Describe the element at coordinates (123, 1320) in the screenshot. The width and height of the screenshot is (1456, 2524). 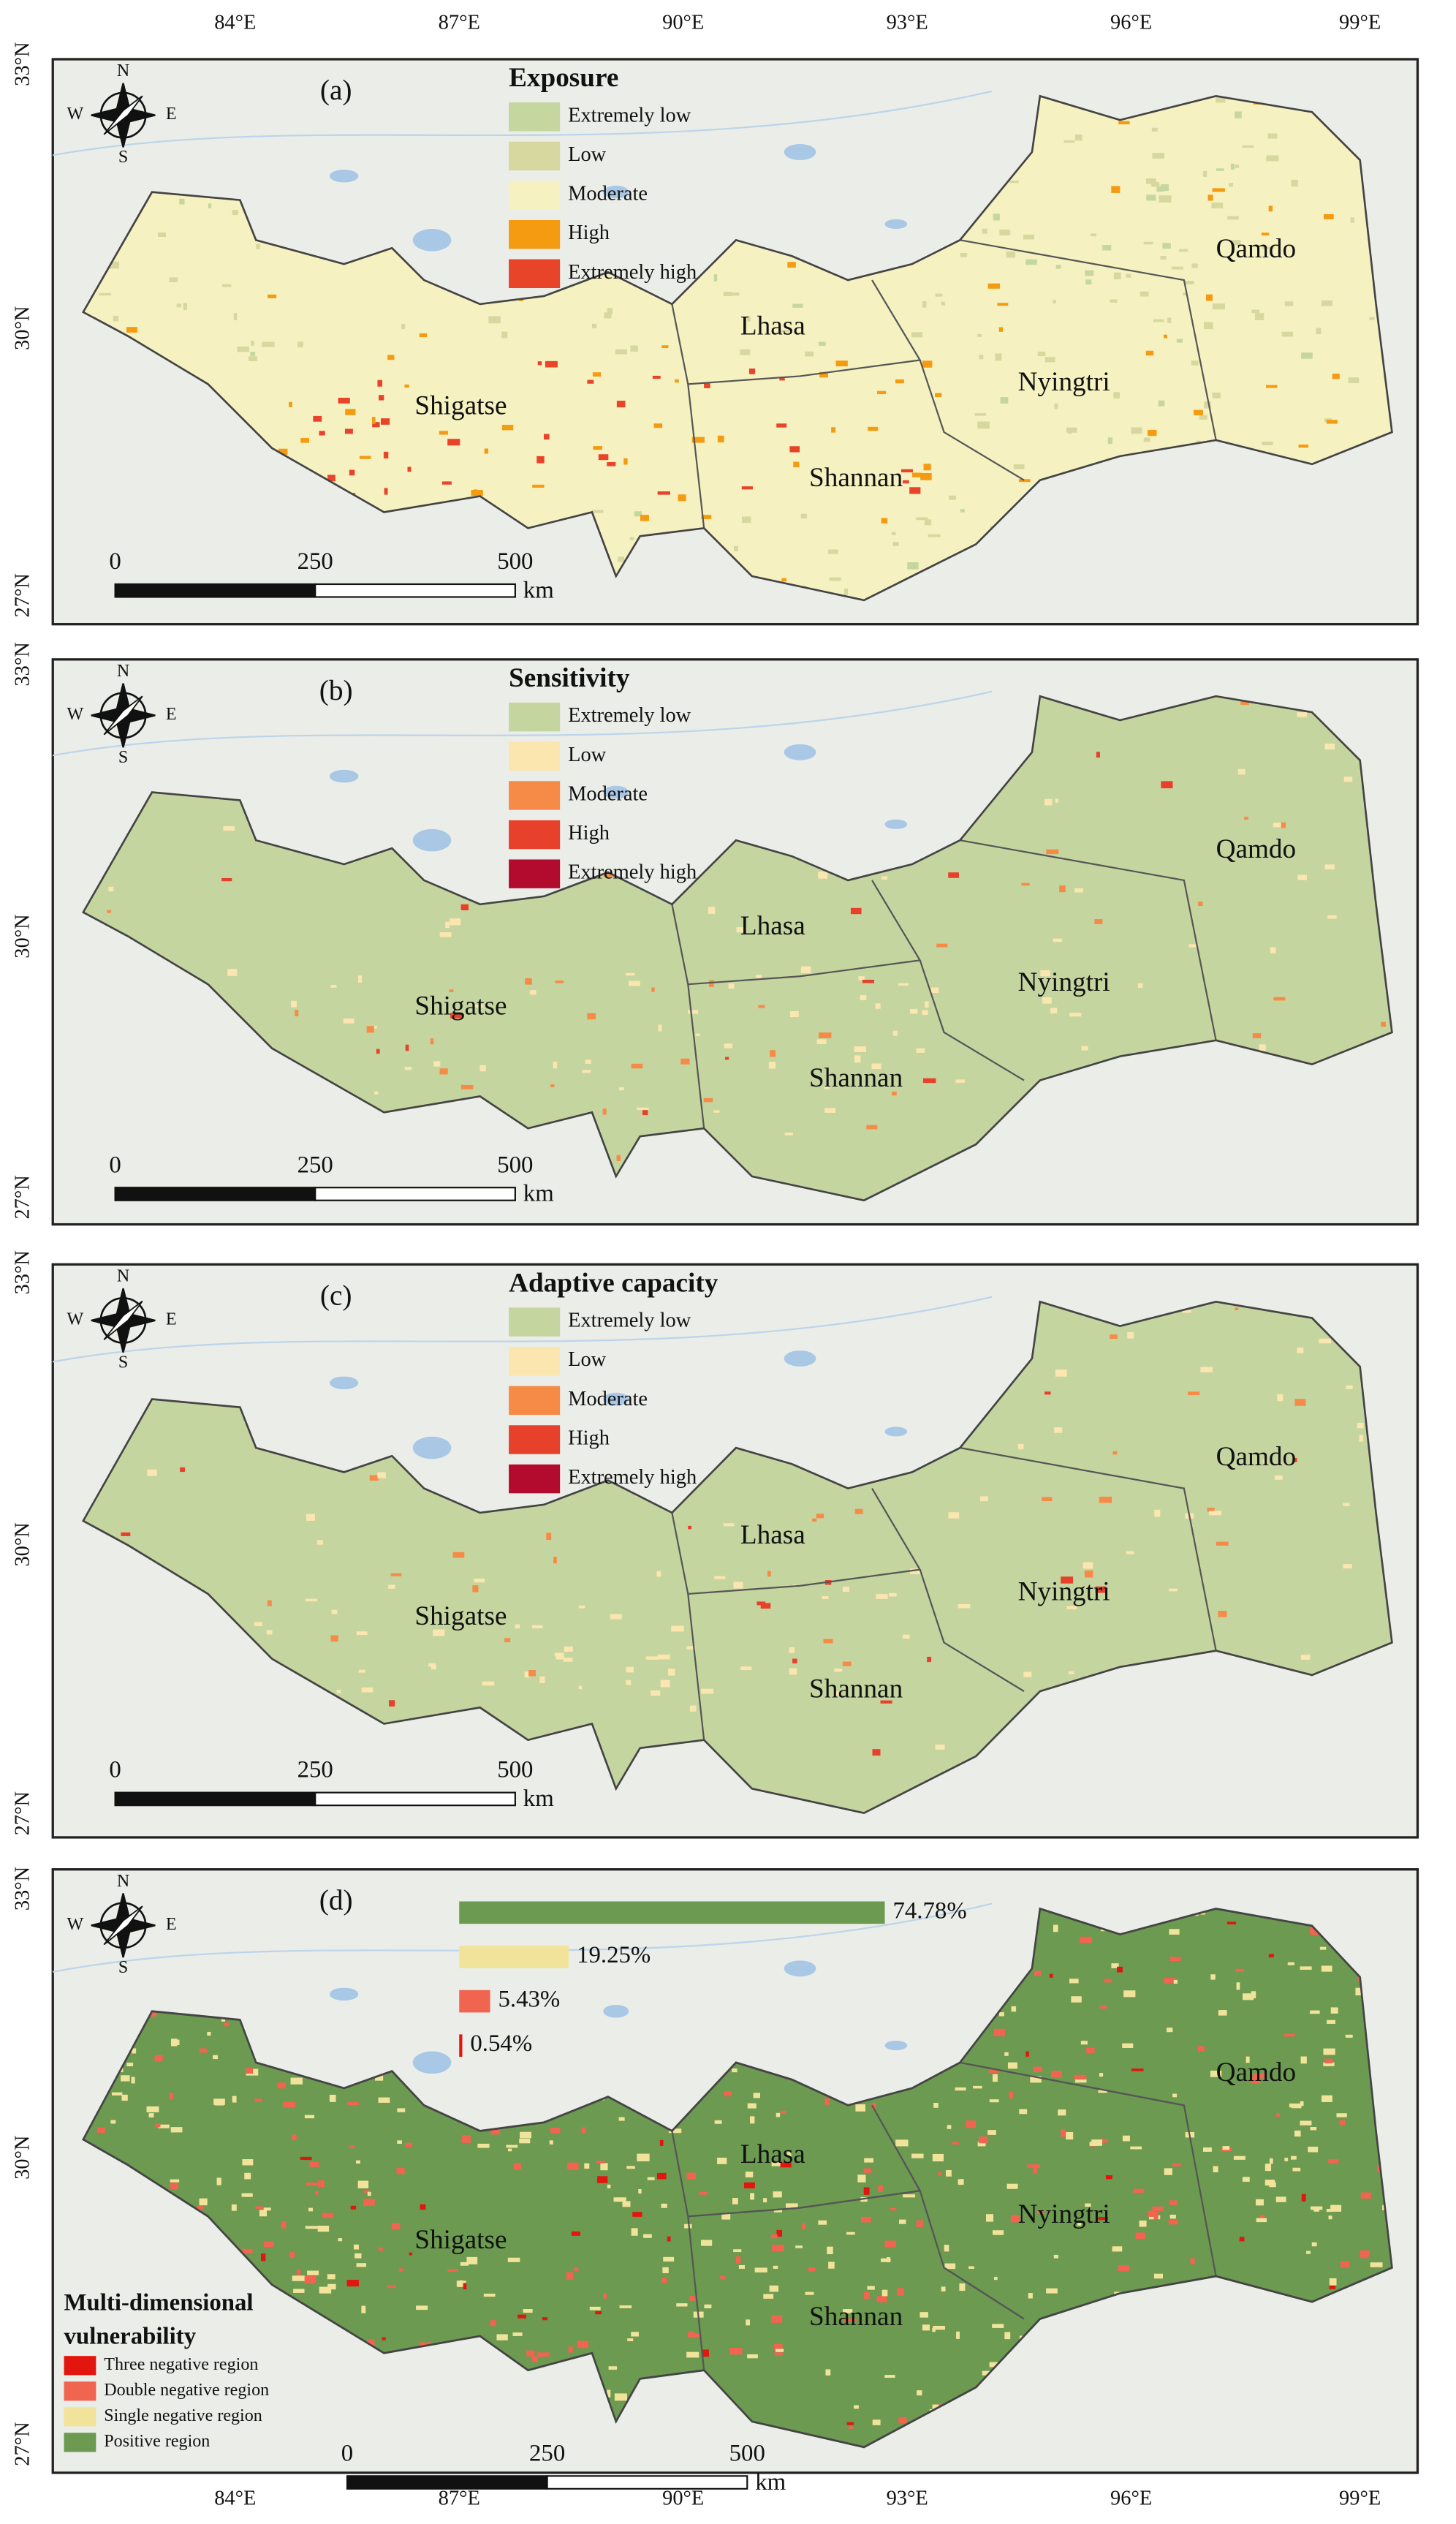
I see `compass-star` at that location.